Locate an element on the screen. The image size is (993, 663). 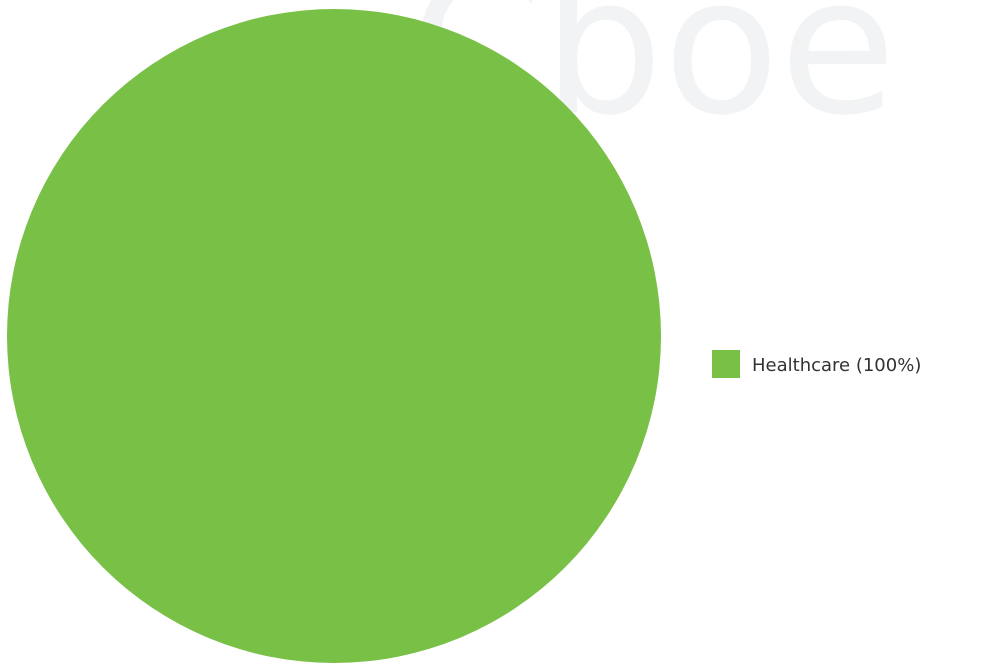
legend: Healthcare (100%) is located at coordinates (816, 364).